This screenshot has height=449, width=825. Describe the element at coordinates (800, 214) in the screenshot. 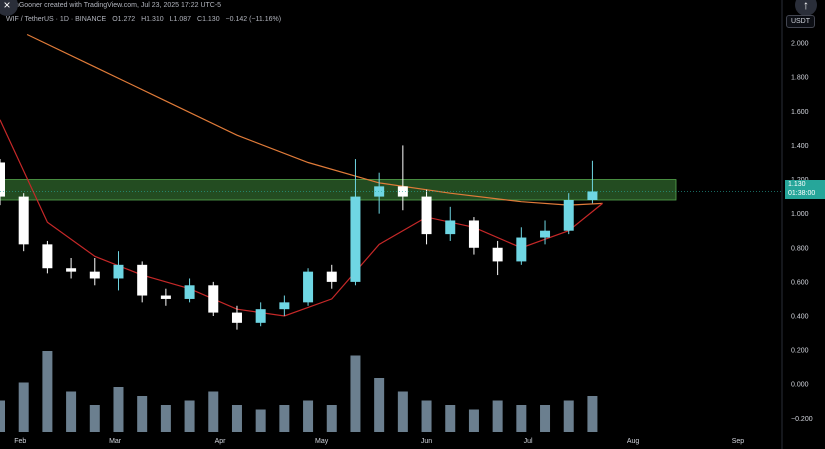

I see `y-axis-tick-label: 1.000` at that location.